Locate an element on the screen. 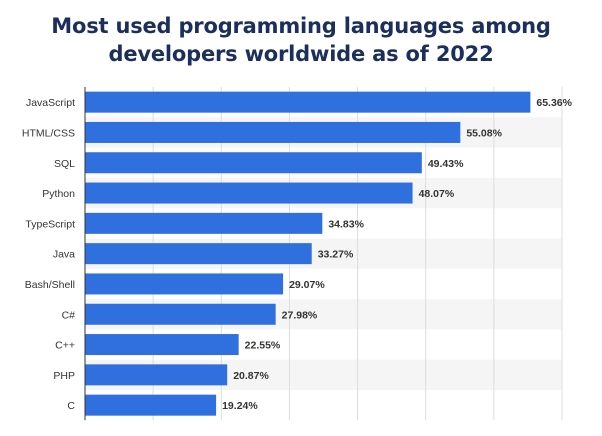  value-label: 20.87% is located at coordinates (251, 376).